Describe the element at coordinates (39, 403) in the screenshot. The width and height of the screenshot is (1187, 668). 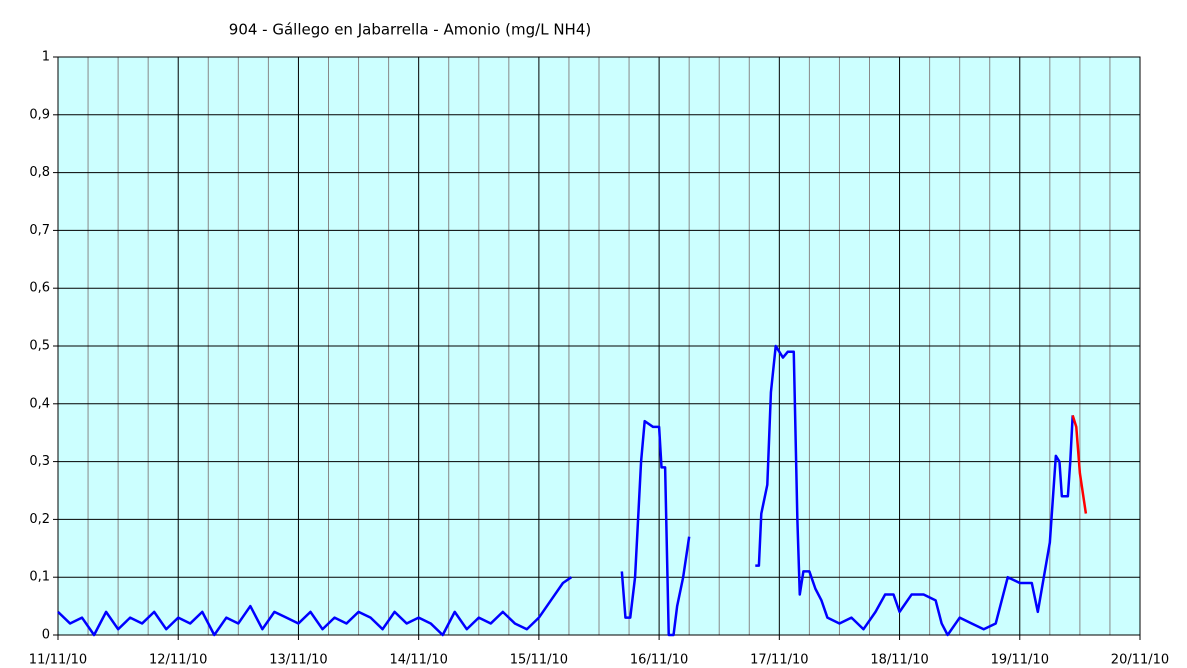
I see `y-tick-label: 0,4` at that location.